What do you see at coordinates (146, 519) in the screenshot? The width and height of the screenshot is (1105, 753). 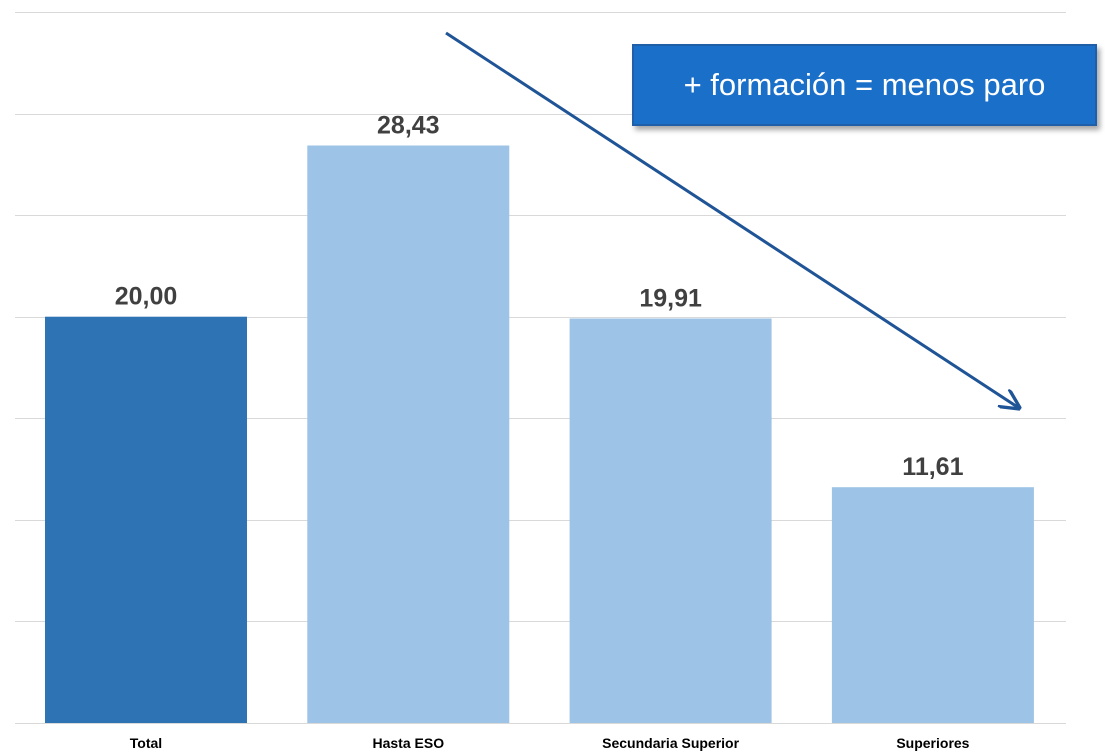 I see `bar-total` at bounding box center [146, 519].